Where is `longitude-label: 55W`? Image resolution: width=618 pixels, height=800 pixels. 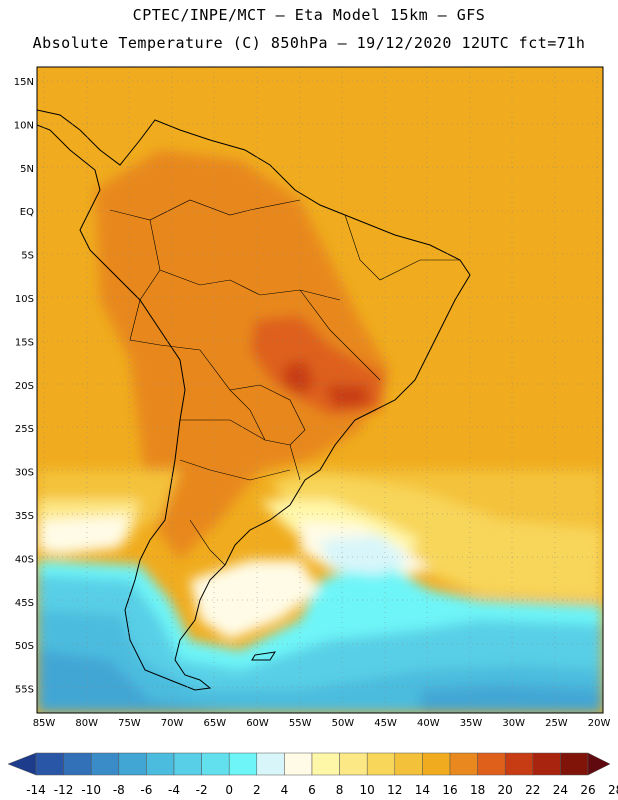 longitude-label: 55W is located at coordinates (300, 723).